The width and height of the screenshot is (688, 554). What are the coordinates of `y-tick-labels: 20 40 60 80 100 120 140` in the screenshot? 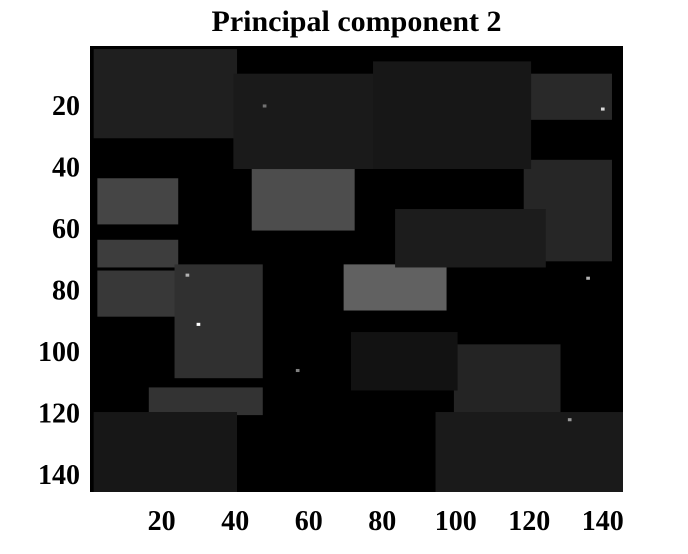 It's located at (59, 291).